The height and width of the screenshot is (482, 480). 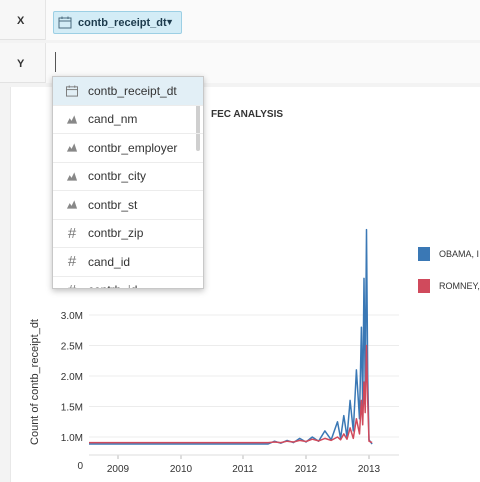 What do you see at coordinates (21, 21) in the screenshot?
I see `x-shelf-label: X` at bounding box center [21, 21].